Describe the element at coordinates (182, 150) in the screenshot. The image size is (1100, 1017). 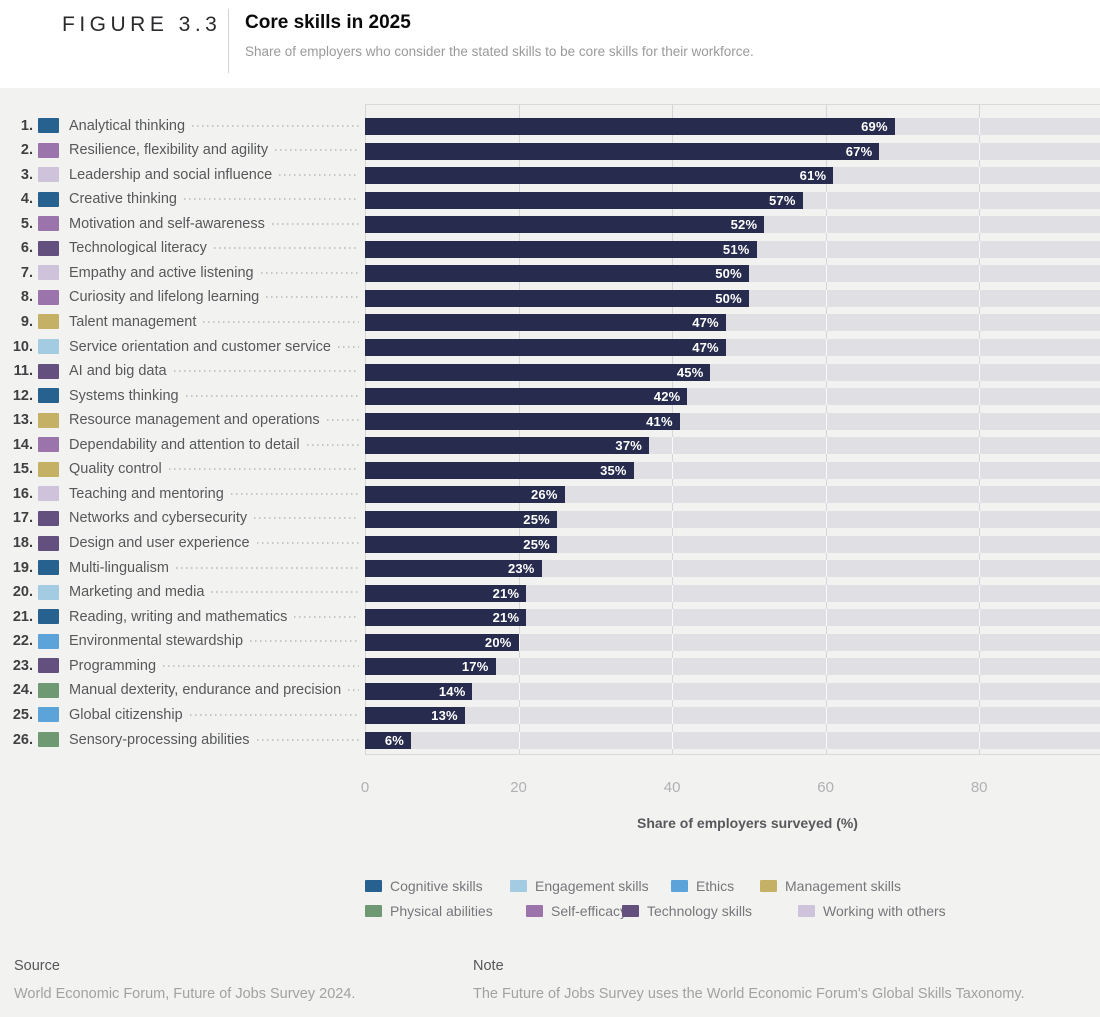
I see `skill-row-2: 2. Resilience, flexibility and agility` at that location.